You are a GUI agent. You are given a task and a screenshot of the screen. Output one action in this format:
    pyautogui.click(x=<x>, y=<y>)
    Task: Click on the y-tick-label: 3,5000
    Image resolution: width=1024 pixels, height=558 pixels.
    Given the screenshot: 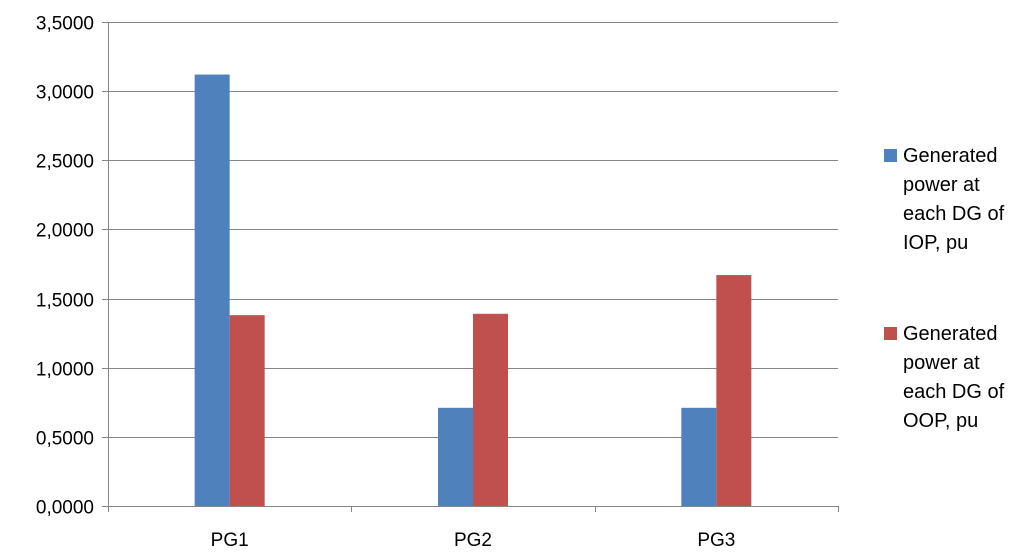 What is the action you would take?
    pyautogui.click(x=65, y=24)
    